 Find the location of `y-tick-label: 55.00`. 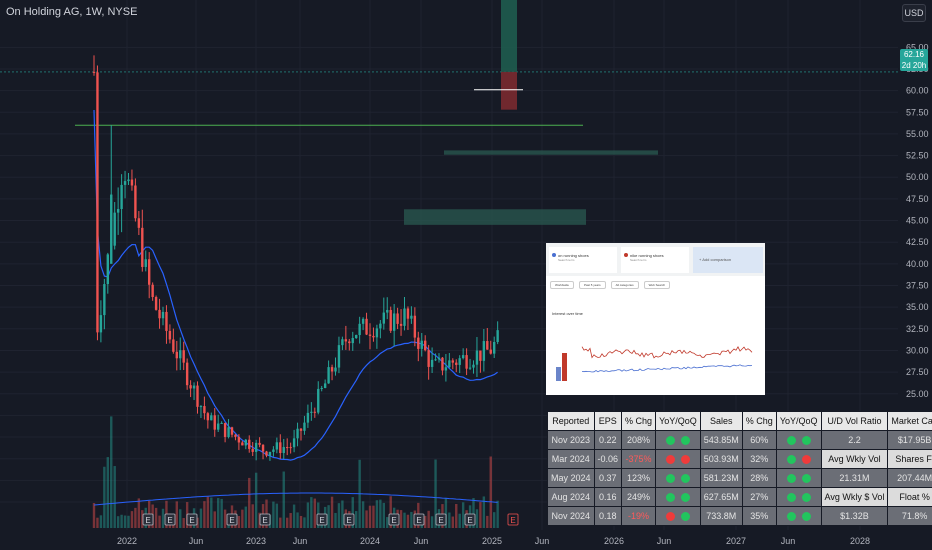

y-tick-label: 55.00 is located at coordinates (917, 134).